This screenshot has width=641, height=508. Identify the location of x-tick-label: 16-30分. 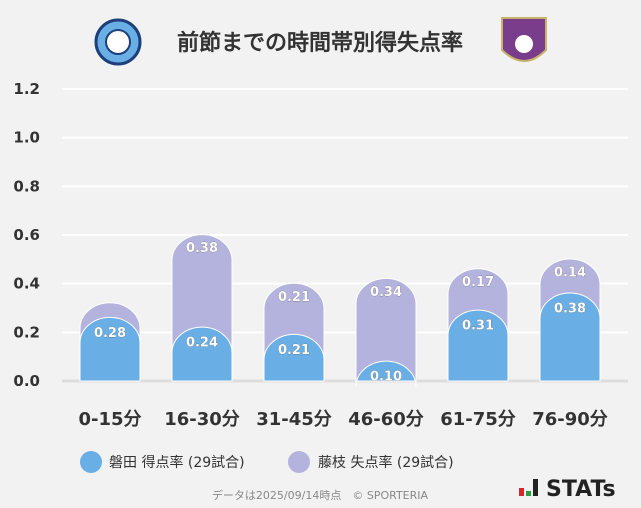
(202, 419).